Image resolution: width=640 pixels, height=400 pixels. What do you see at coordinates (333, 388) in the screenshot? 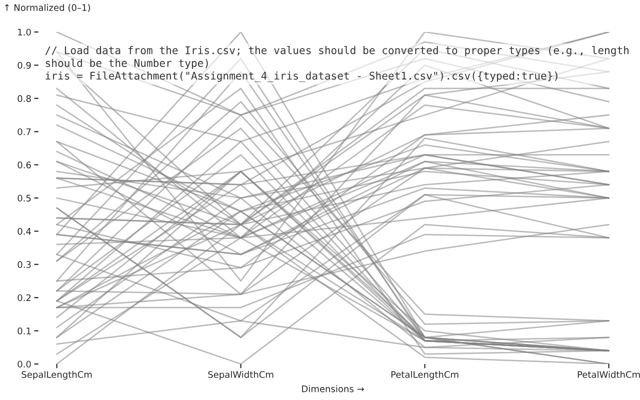
I see `x-axis-title: Dimensions →` at bounding box center [333, 388].